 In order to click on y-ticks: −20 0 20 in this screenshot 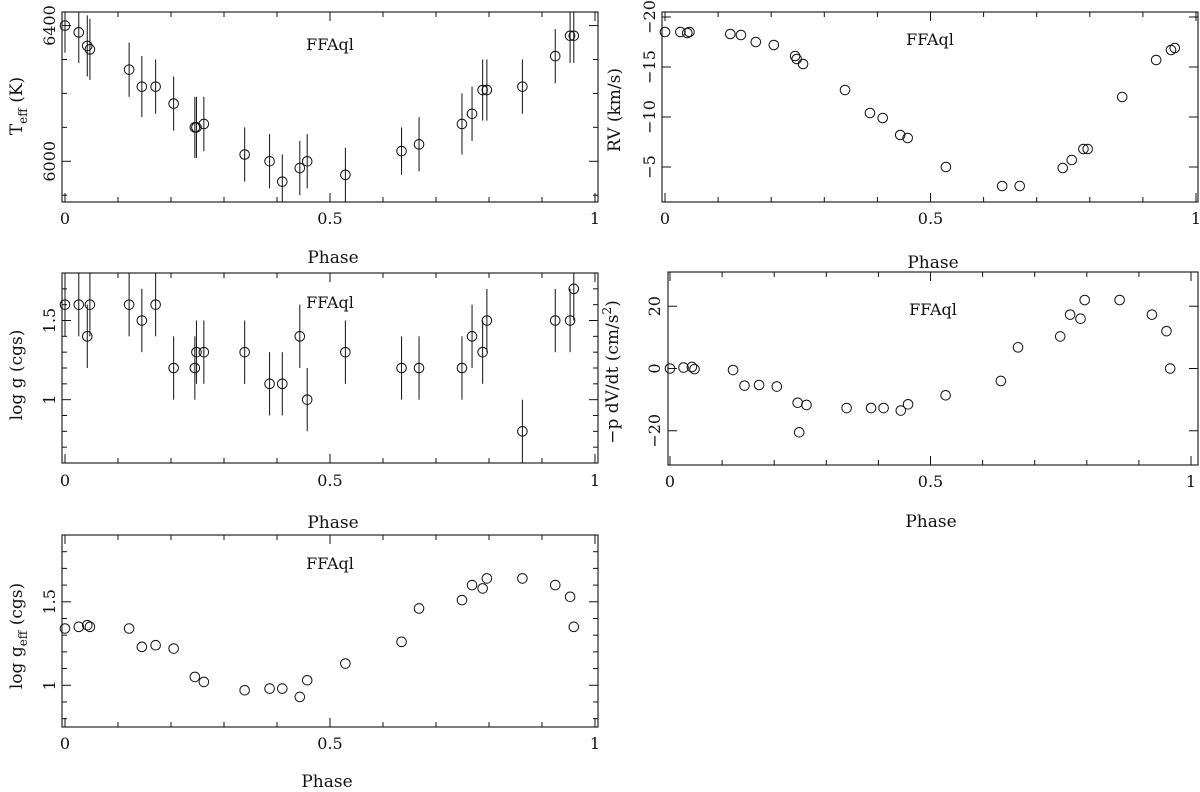, I will do `click(921, 372)`.